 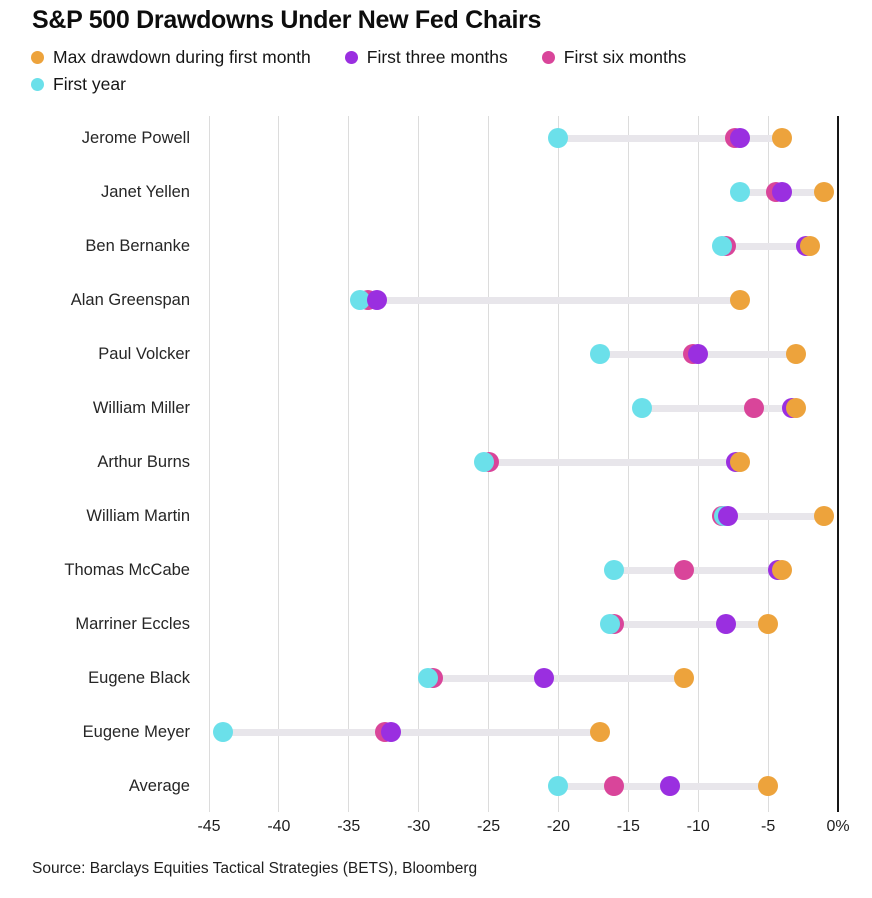 What do you see at coordinates (136, 732) in the screenshot?
I see `category-label: Eugene Meyer` at bounding box center [136, 732].